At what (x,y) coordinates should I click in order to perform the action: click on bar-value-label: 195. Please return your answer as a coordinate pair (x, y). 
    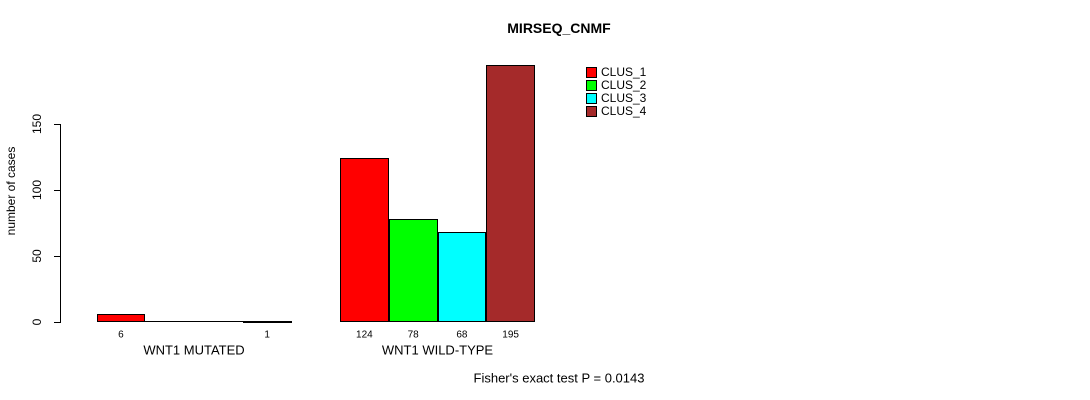
    Looking at the image, I should click on (510, 335).